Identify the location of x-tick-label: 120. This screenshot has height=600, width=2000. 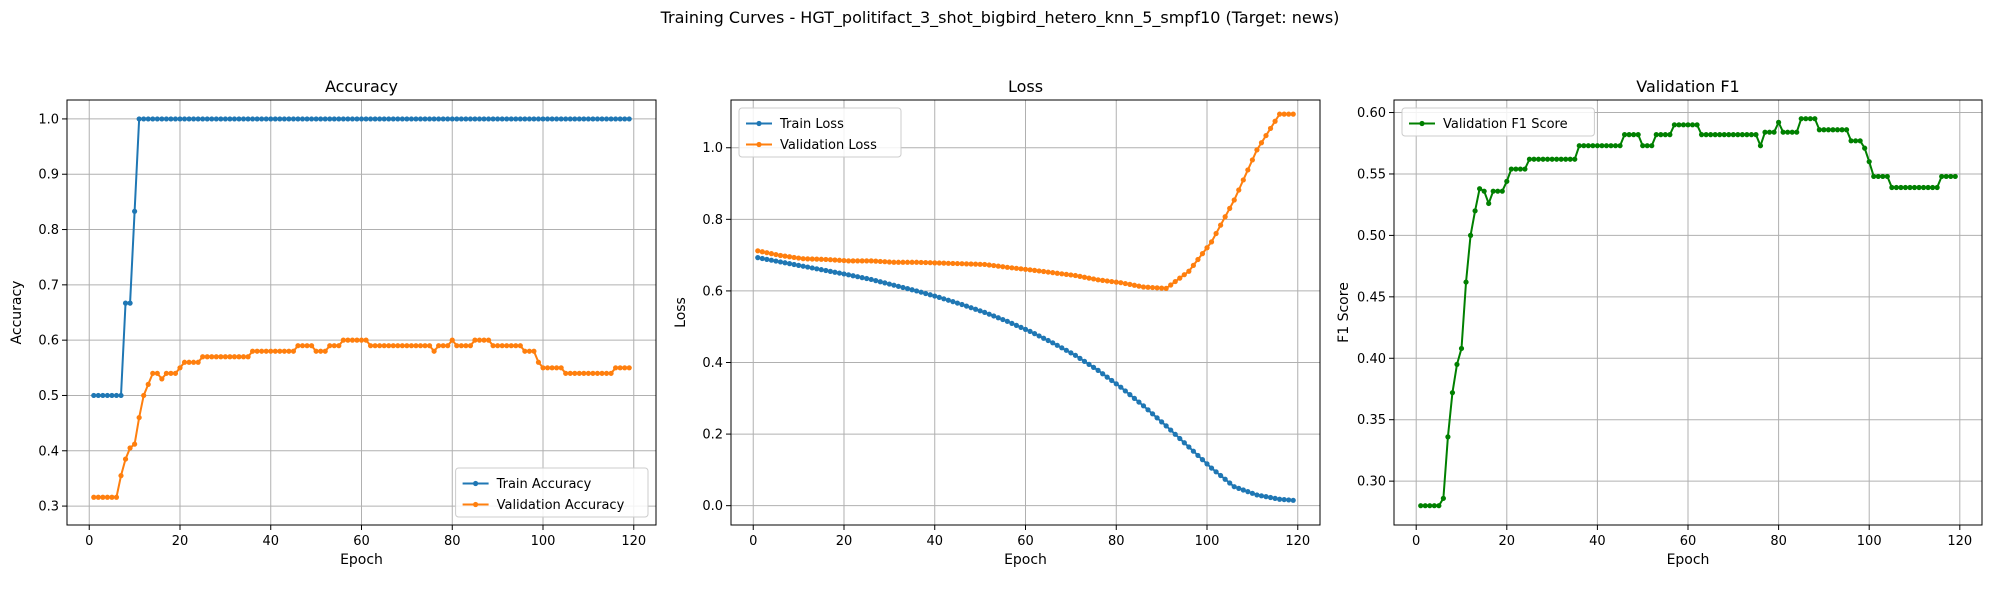
(1959, 541).